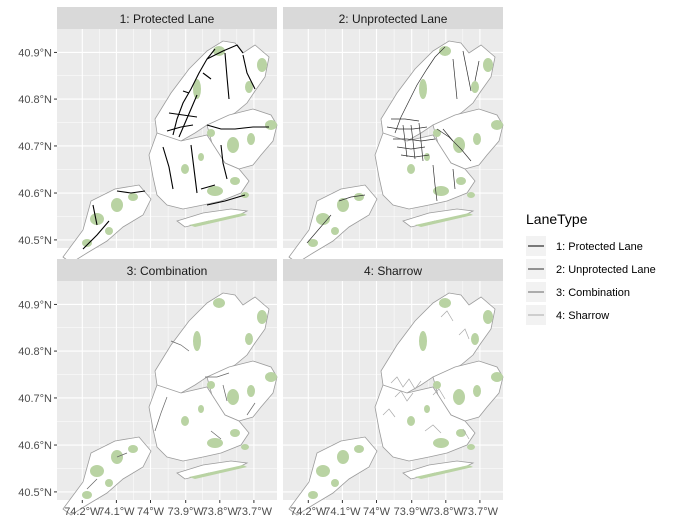  I want to click on facet-label: 3: Combination, so click(167, 271).